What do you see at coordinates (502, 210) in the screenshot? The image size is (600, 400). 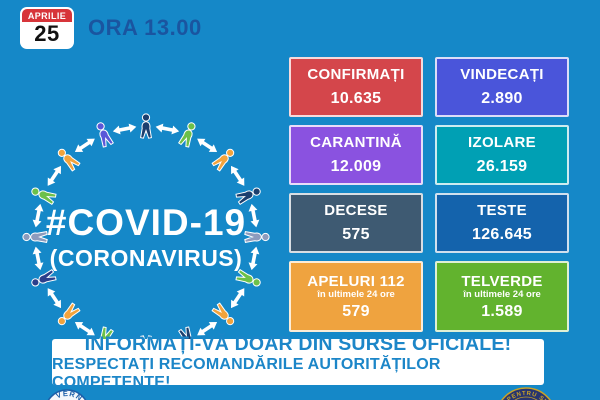 I see `stat-label: TESTE` at bounding box center [502, 210].